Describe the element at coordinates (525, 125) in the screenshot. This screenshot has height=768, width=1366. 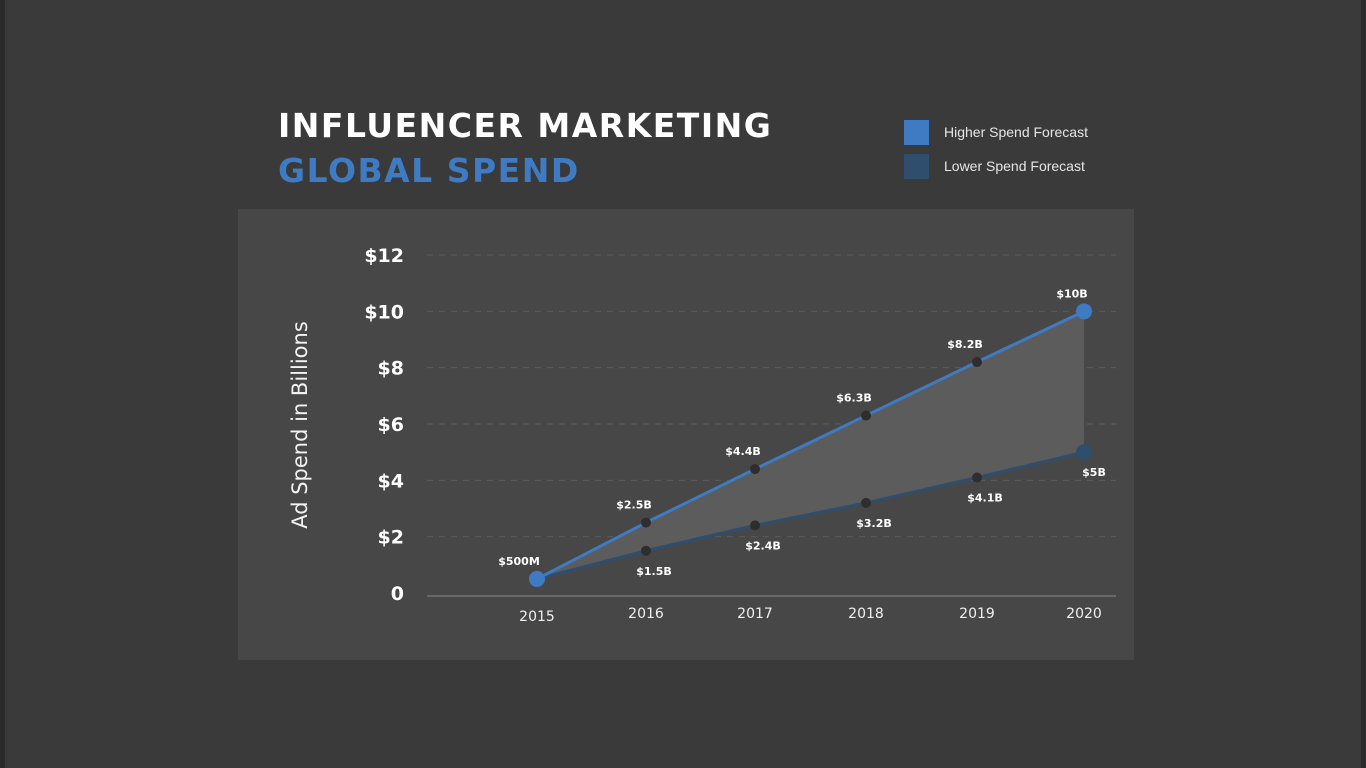
I see `chart-title: INFLUENCER MARKETING` at that location.